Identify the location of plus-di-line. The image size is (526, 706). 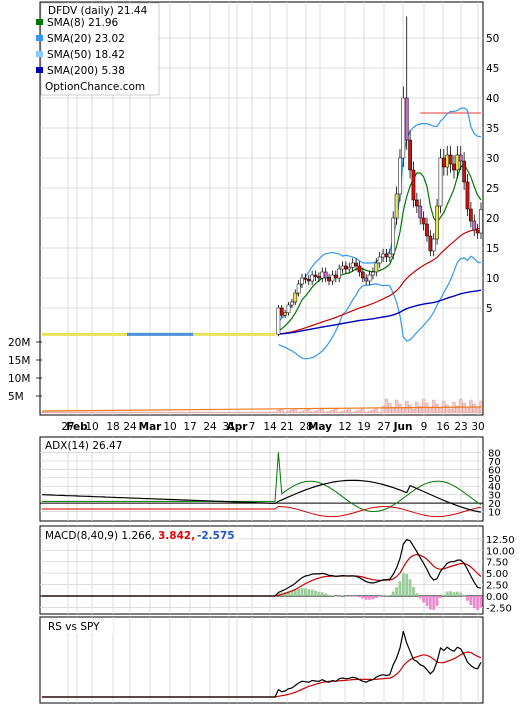
(262, 482).